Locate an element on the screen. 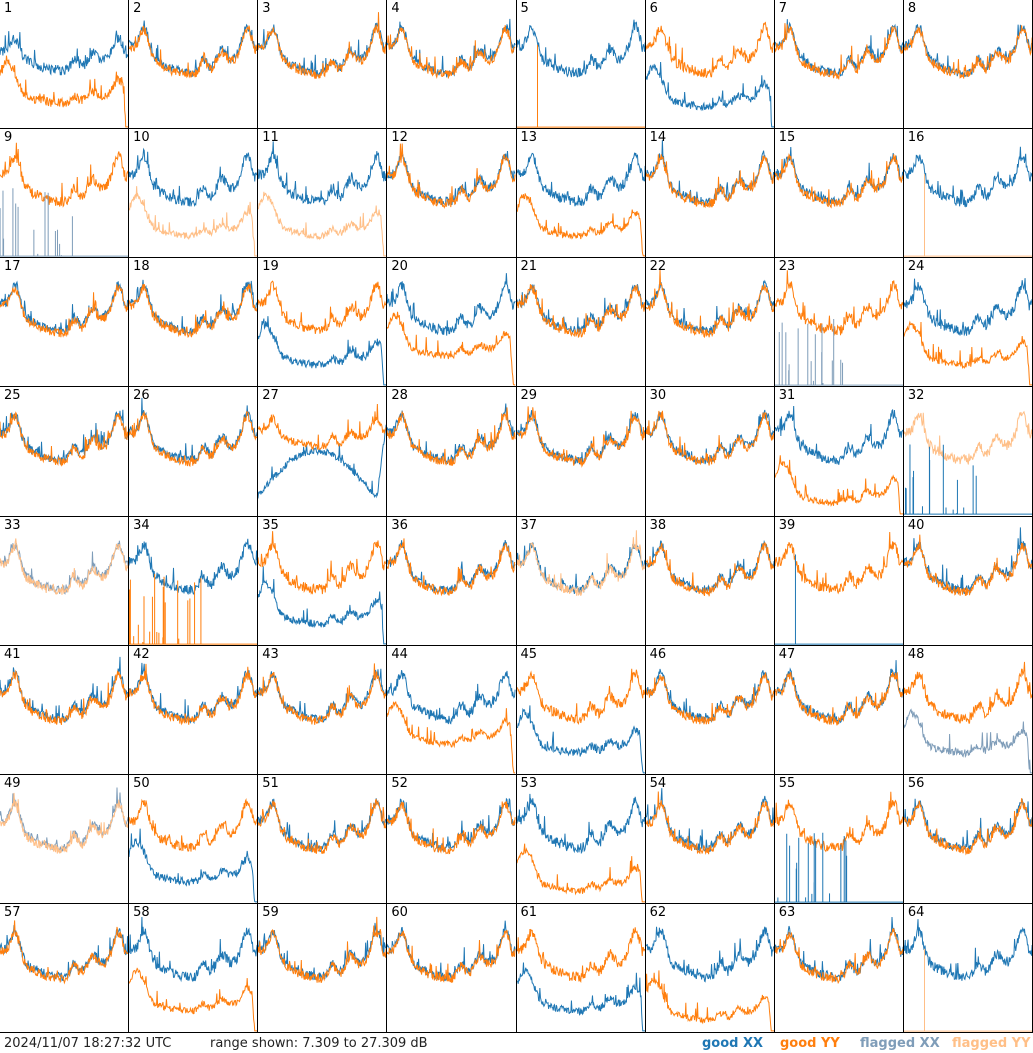  panel-number: 63 is located at coordinates (787, 912).